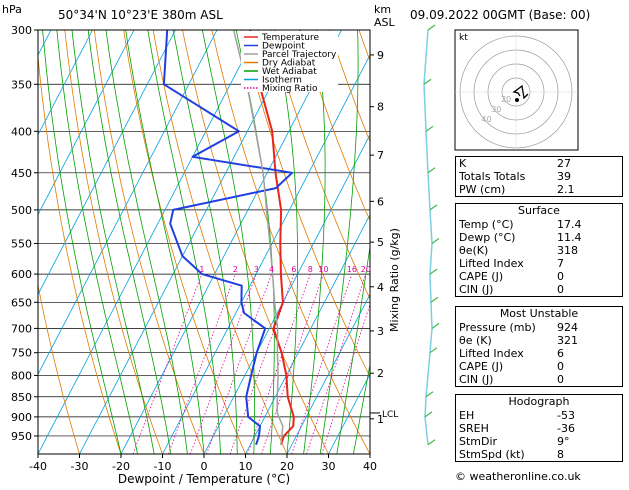 This screenshot has height=490, width=629. What do you see at coordinates (474, 250) in the screenshot?
I see `surface-label: θe(K)` at bounding box center [474, 250].